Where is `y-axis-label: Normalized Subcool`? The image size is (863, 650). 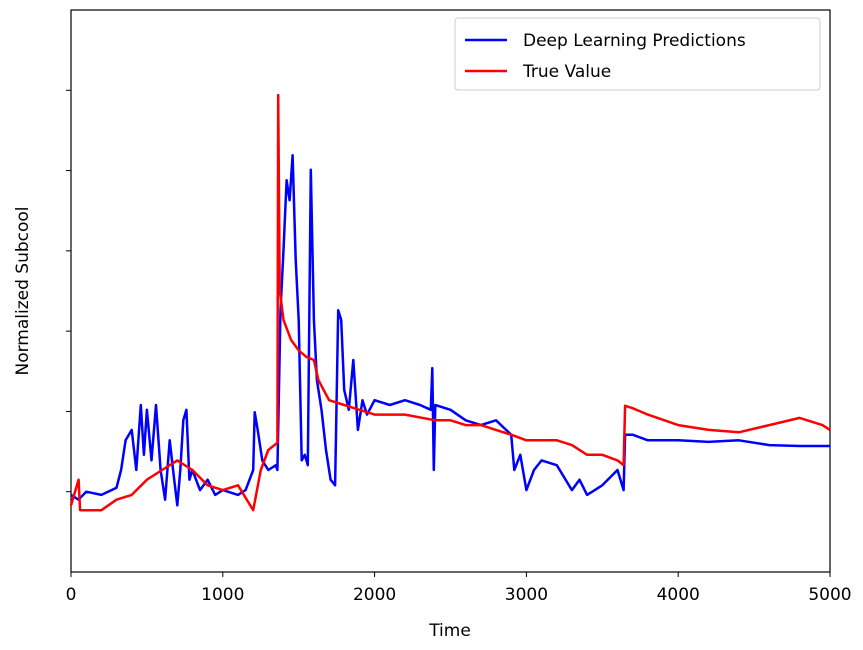 y-axis-label: Normalized Subcool is located at coordinates (23, 290).